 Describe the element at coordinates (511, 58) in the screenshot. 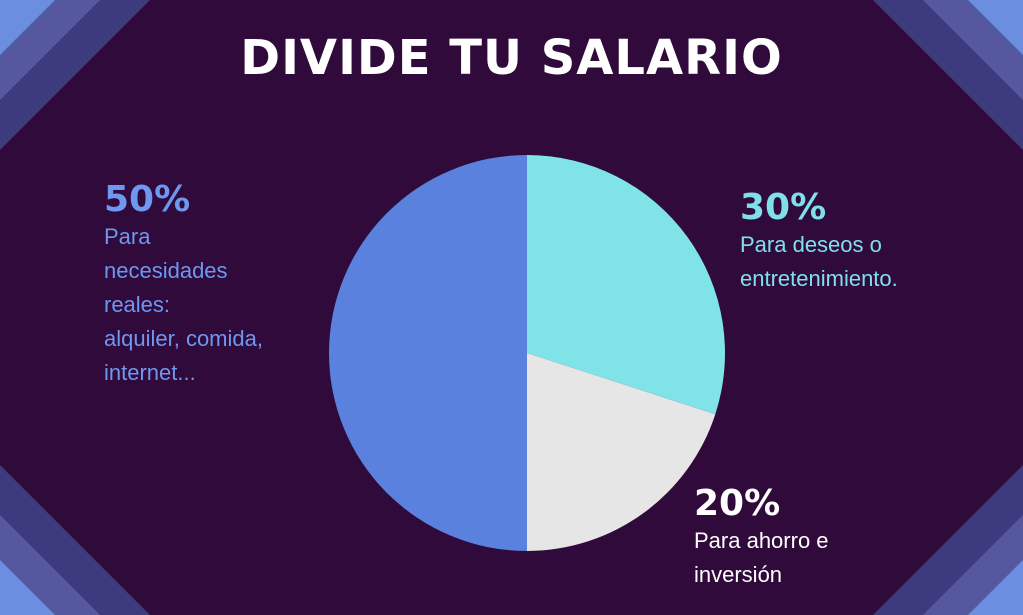

I see `page-title: DIVIDE TU SALARIO` at that location.